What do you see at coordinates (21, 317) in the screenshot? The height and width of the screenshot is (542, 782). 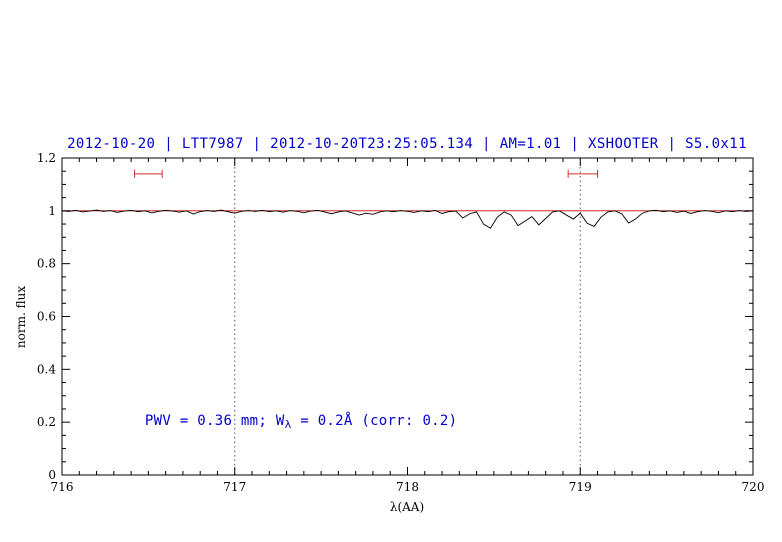 I see `y-axis-label: norm. flux` at bounding box center [21, 317].